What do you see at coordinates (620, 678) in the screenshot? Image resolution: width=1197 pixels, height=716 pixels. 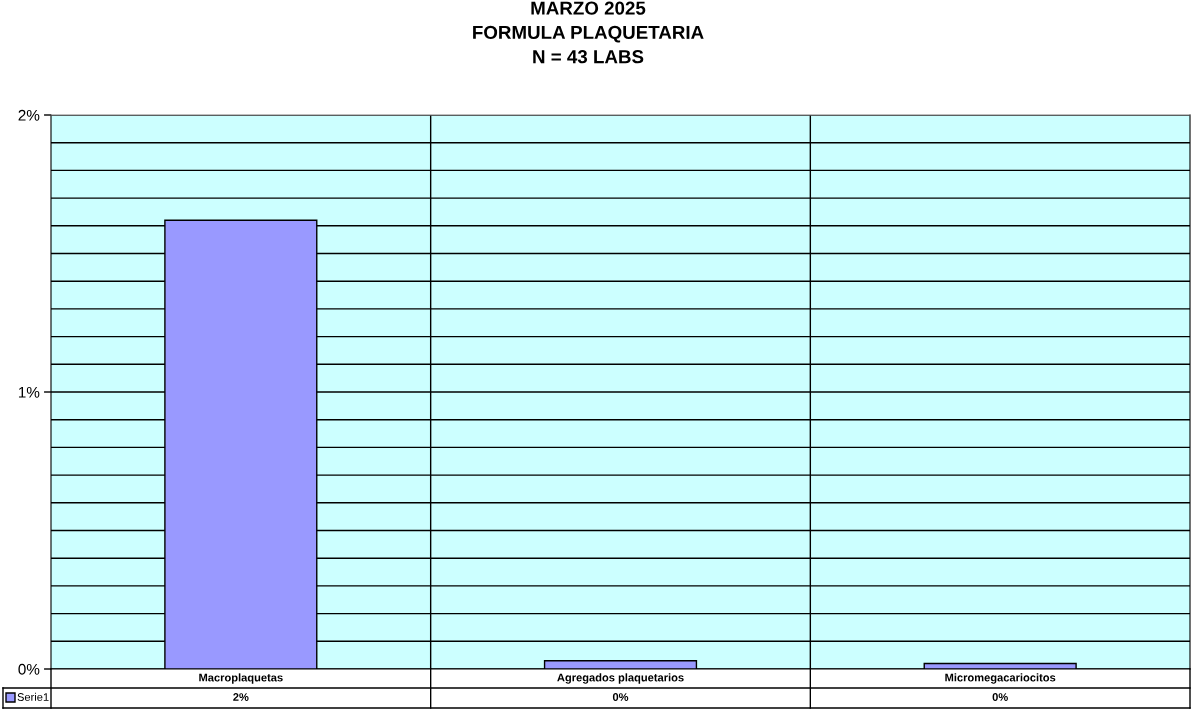 I see `x-tick-label: Agregados plaquetarios` at bounding box center [620, 678].